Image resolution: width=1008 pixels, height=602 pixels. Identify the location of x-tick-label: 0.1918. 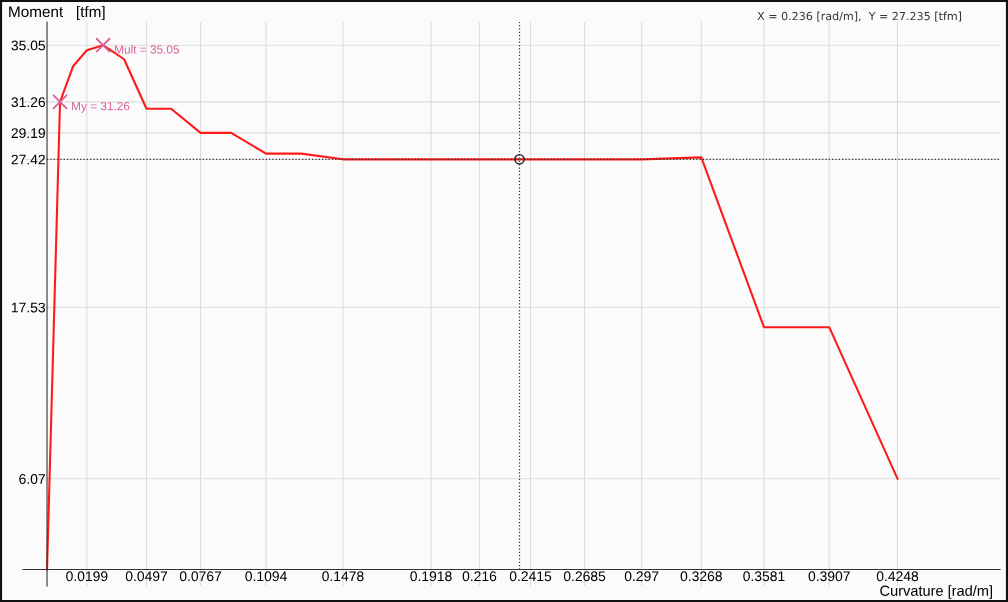
(431, 576).